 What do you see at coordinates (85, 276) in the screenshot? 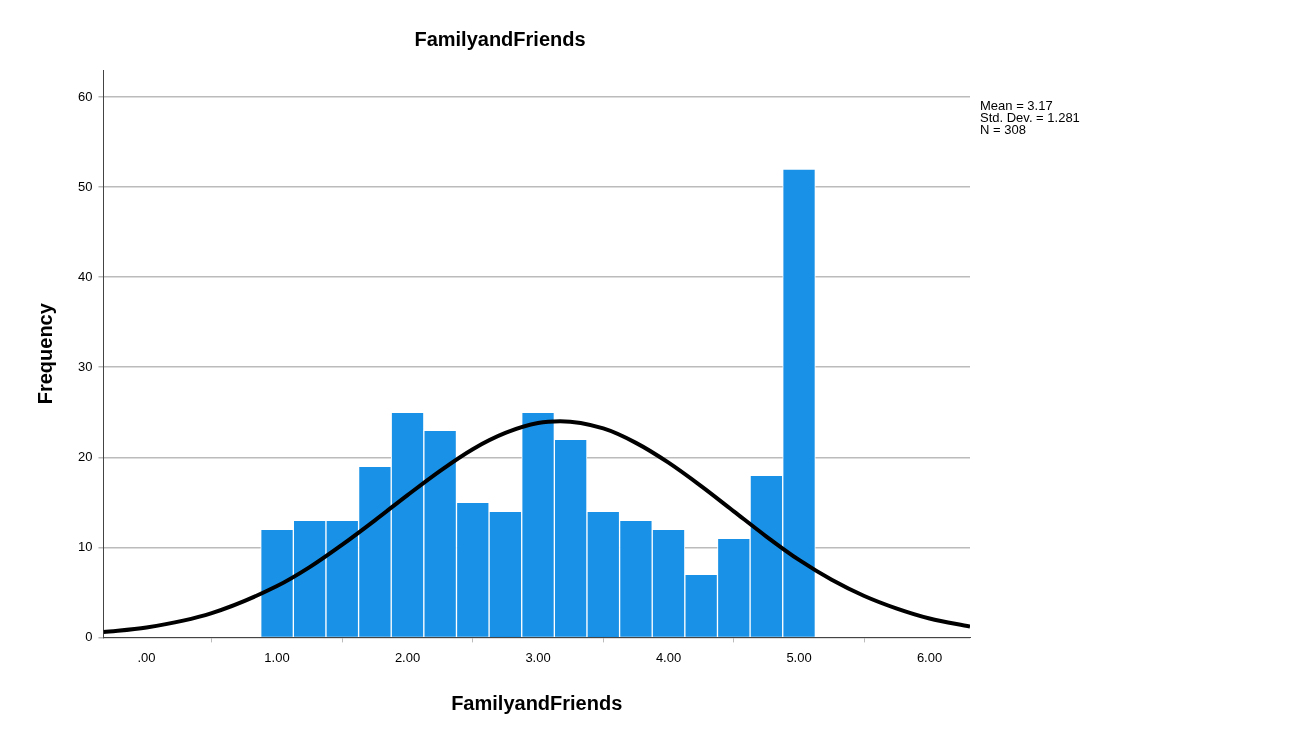
I see `y-tick-label: 40` at bounding box center [85, 276].